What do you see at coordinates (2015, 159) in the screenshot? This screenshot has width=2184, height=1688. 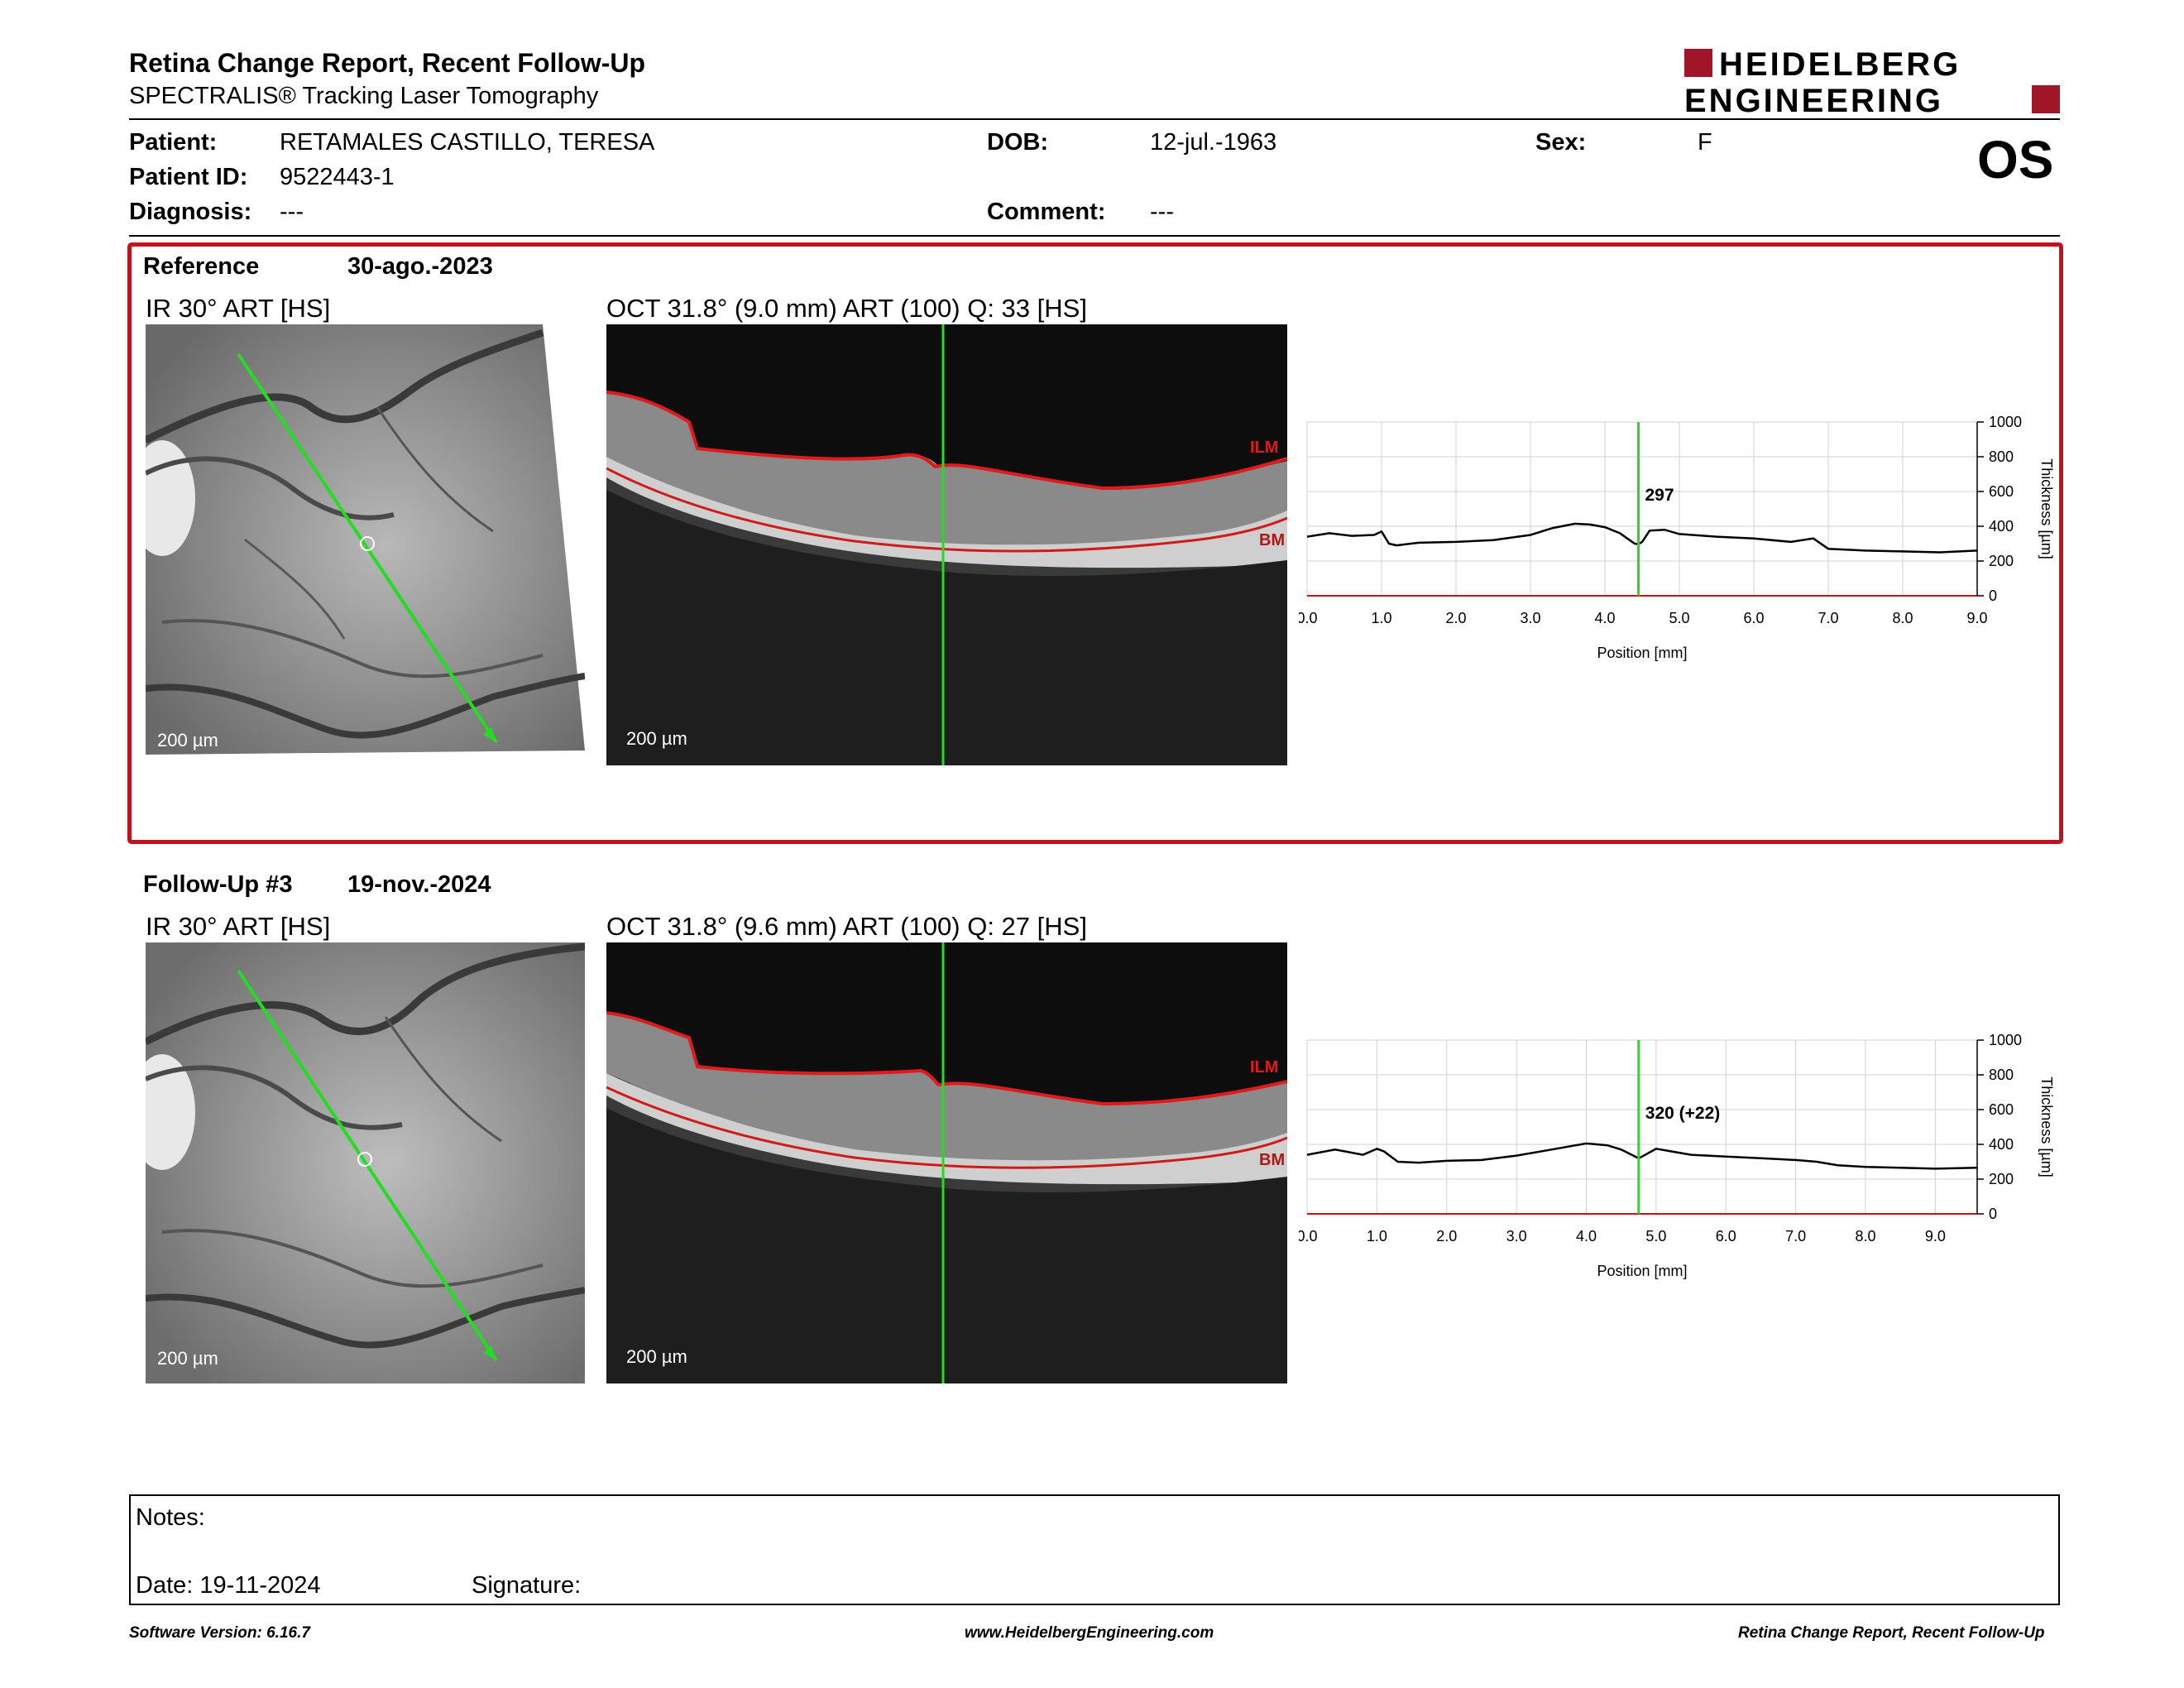 I see `eye-indicator: OS` at bounding box center [2015, 159].